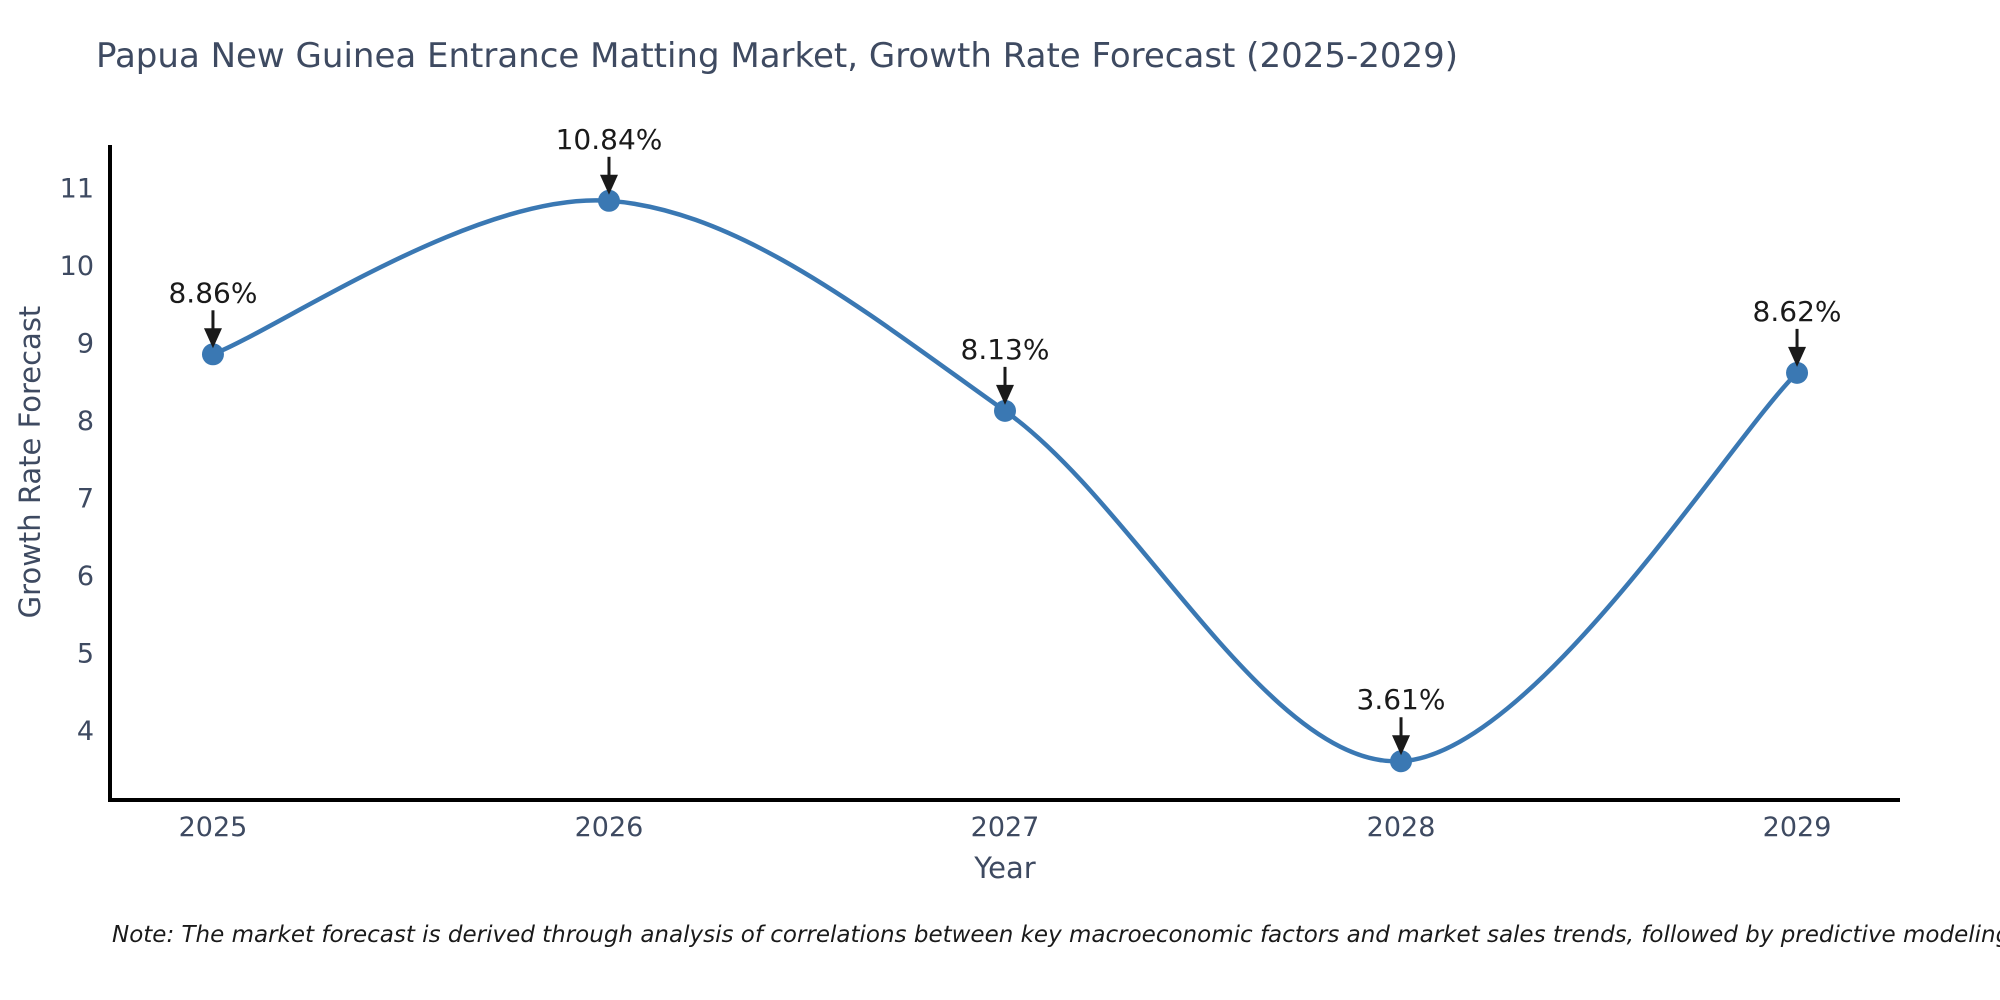 The width and height of the screenshot is (2000, 1000). Describe the element at coordinates (609, 827) in the screenshot. I see `x-tick-label: 2026` at that location.